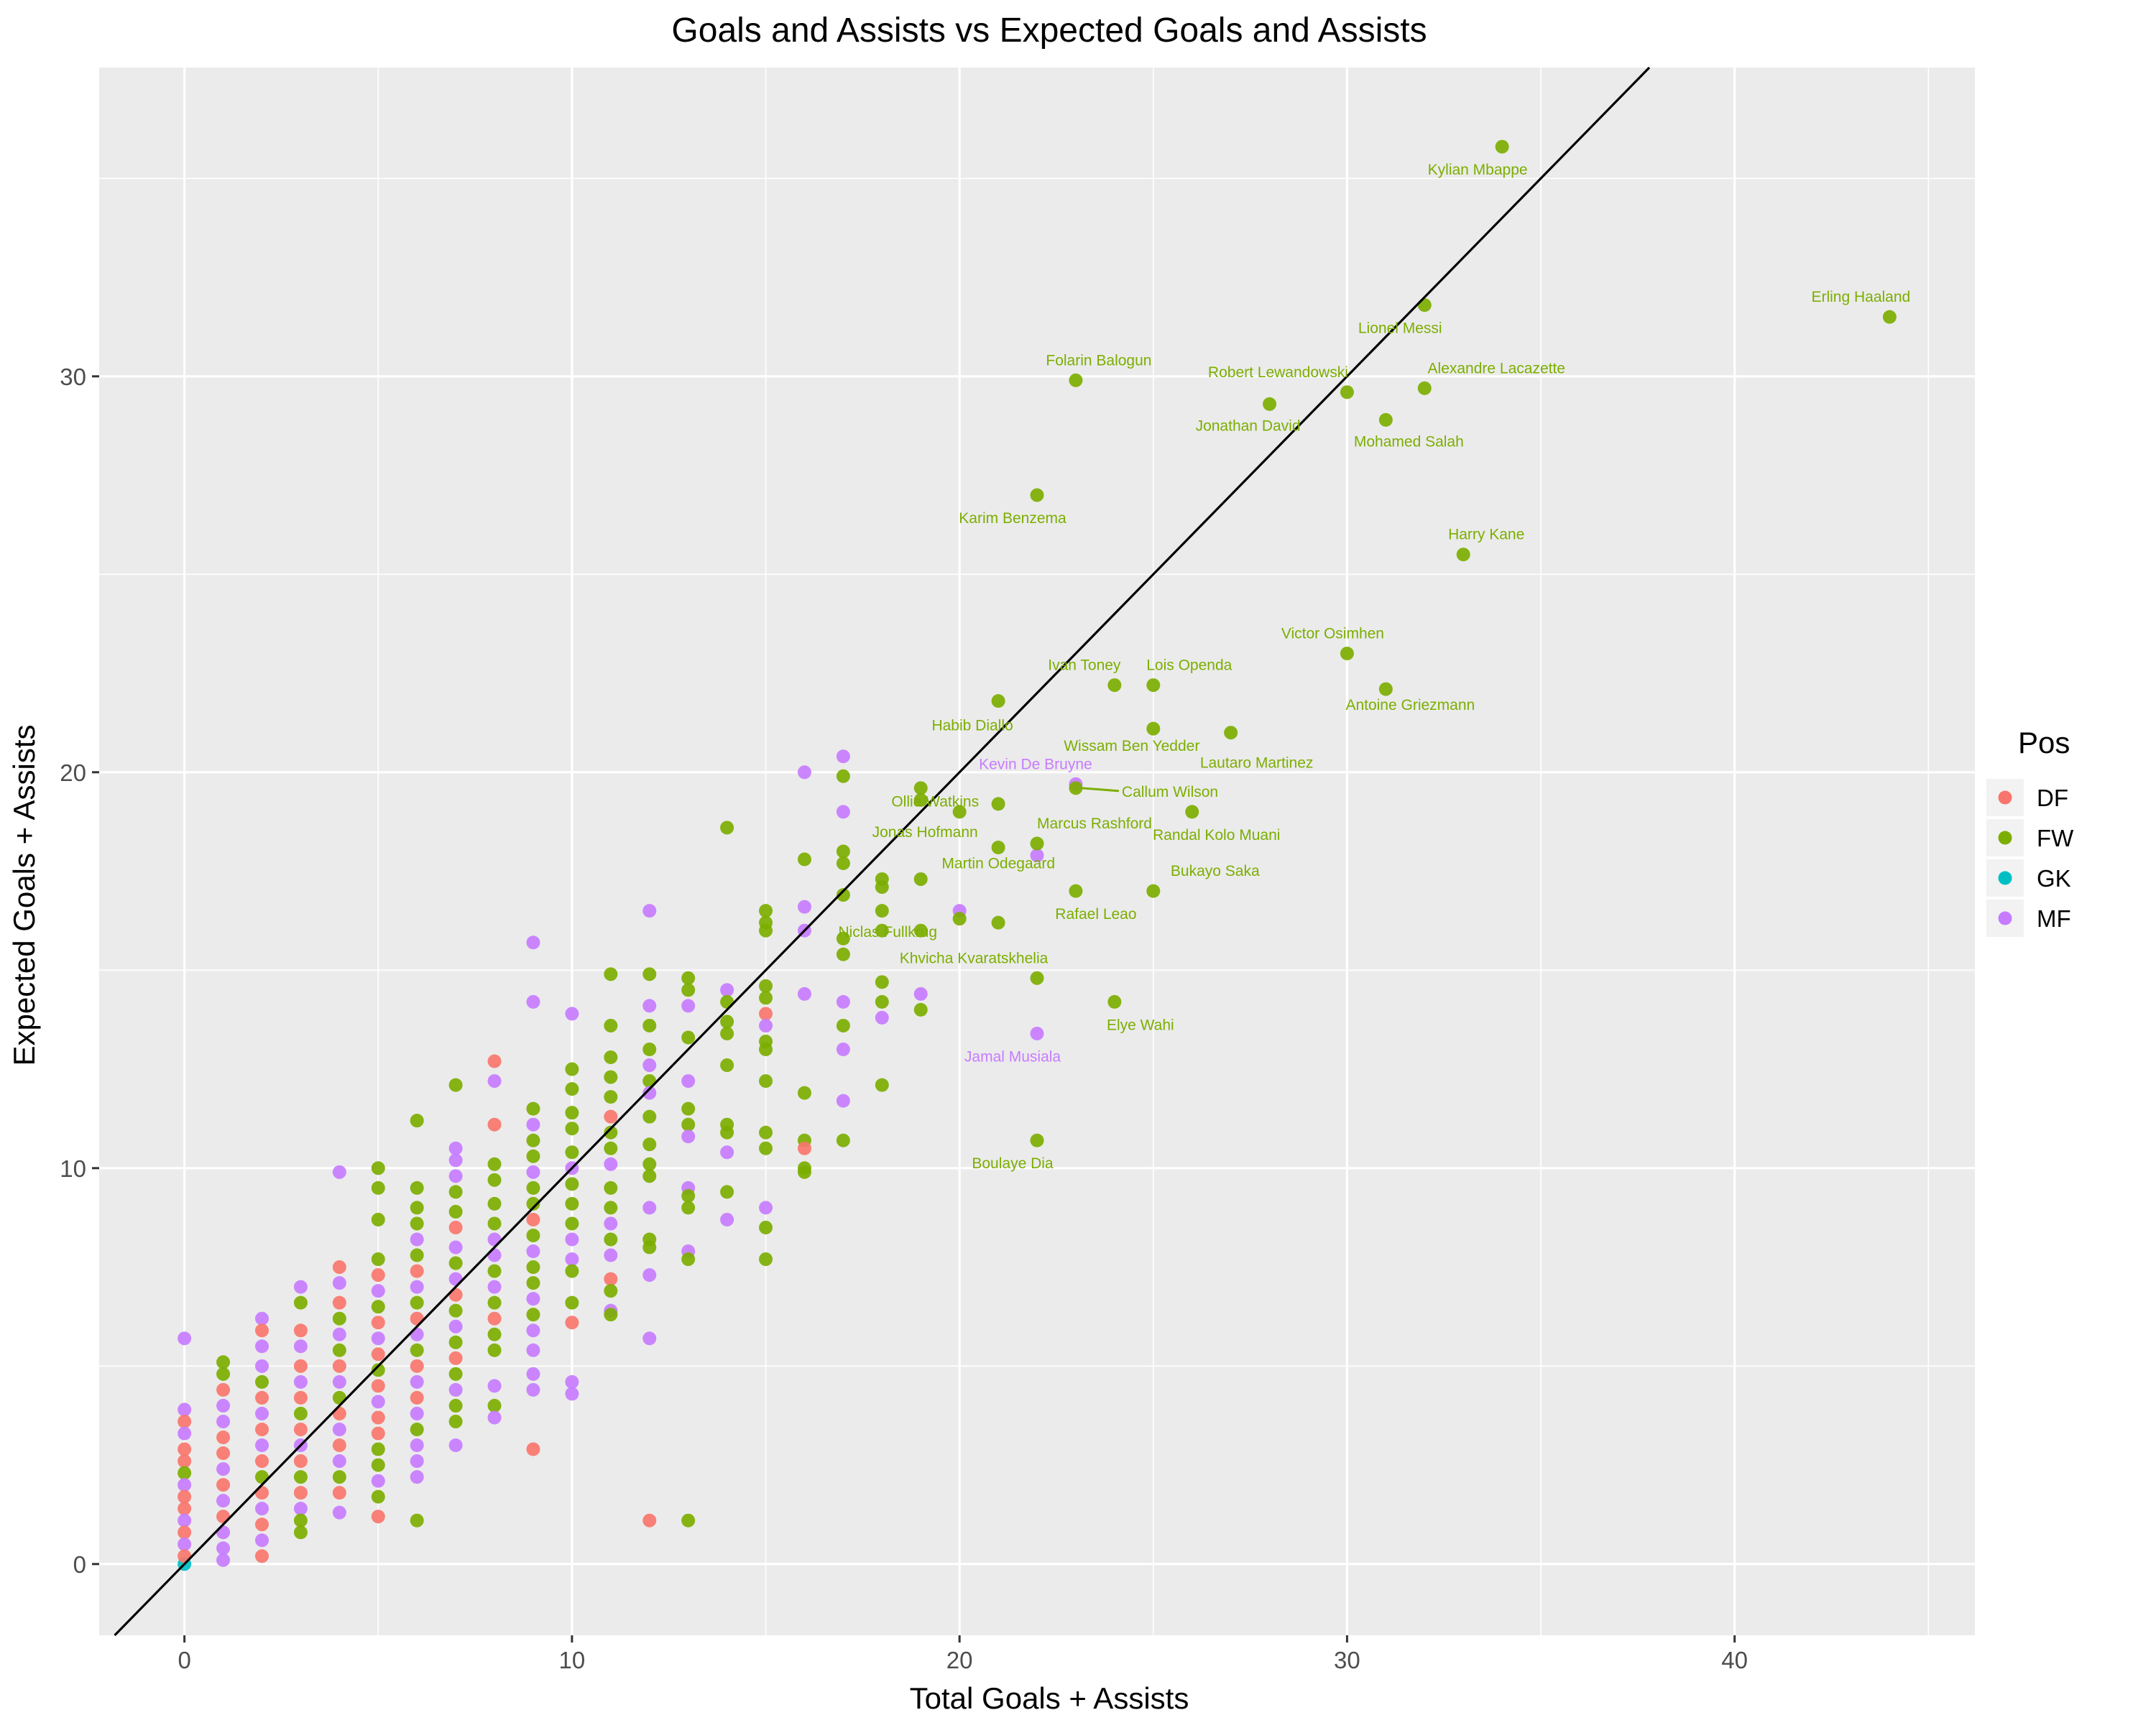  What do you see at coordinates (1013, 1163) in the screenshot?
I see `point-label: Boulaye Dia` at bounding box center [1013, 1163].